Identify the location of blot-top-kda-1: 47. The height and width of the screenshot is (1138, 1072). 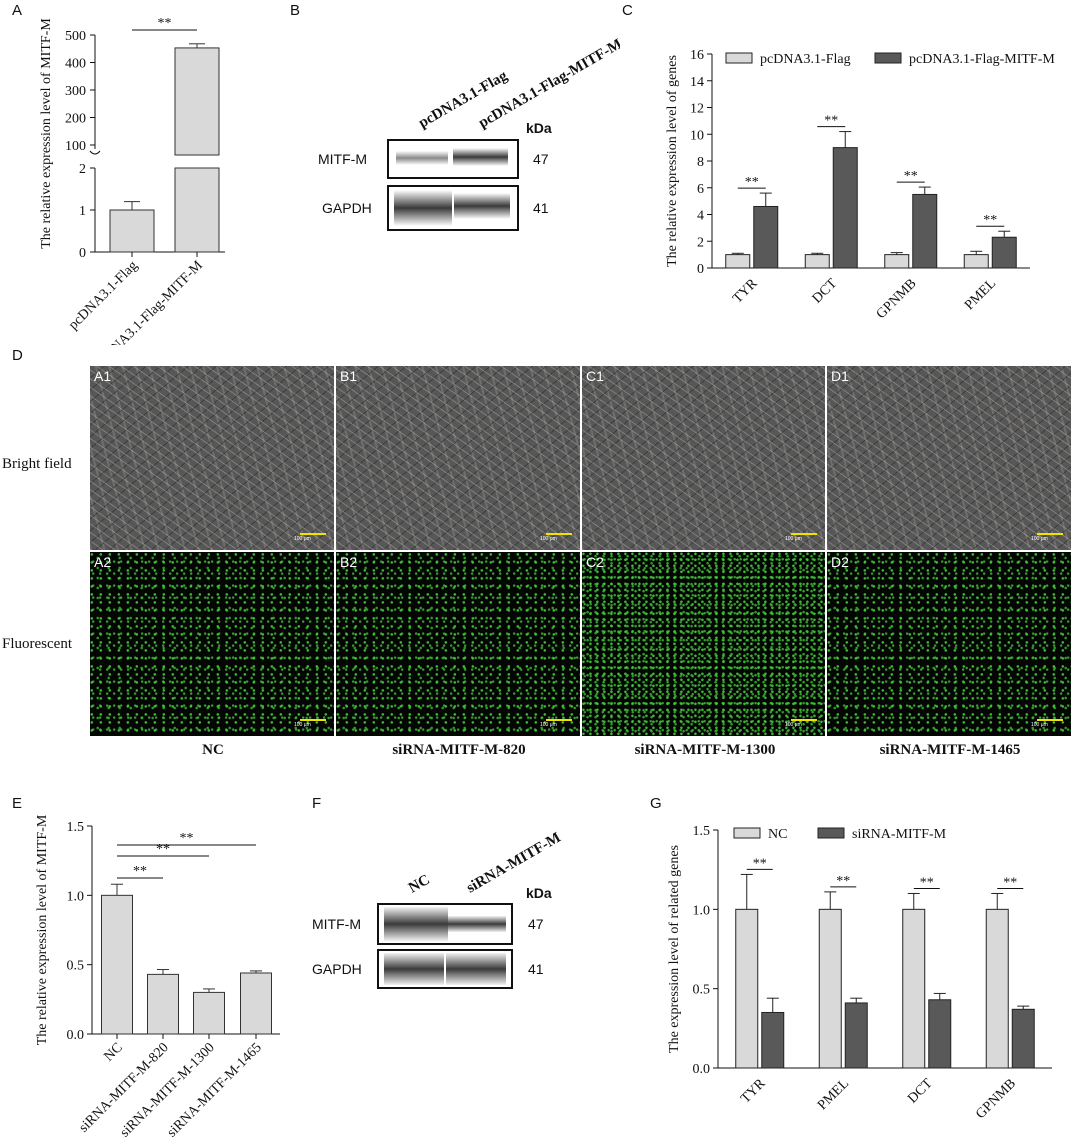
(541, 159).